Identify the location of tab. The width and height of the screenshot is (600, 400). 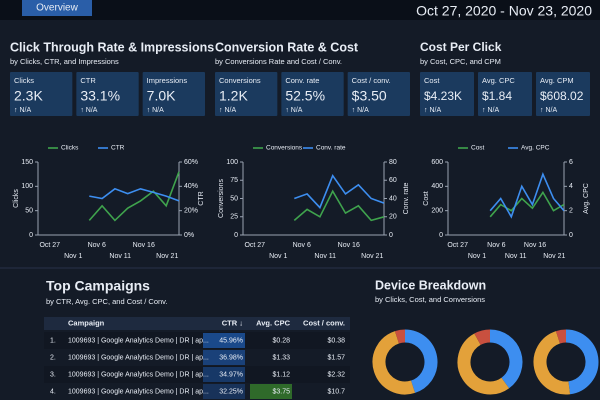
(57, 8).